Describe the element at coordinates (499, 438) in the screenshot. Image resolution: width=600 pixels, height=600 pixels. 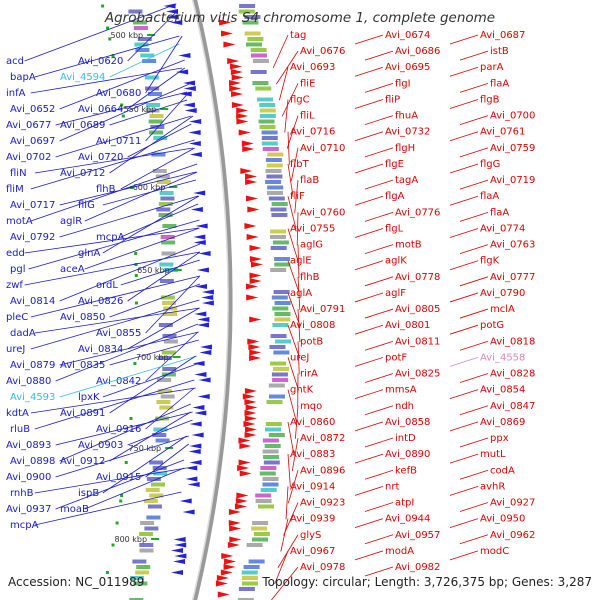
I see `gene-label-right: ppx` at that location.